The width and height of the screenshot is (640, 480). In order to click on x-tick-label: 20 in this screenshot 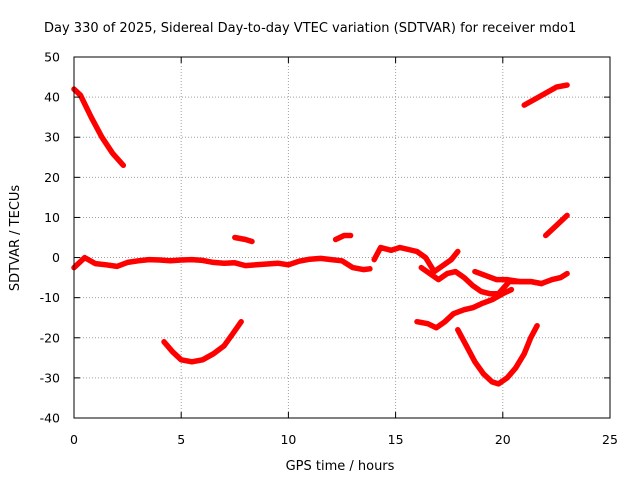, I will do `click(503, 439)`.